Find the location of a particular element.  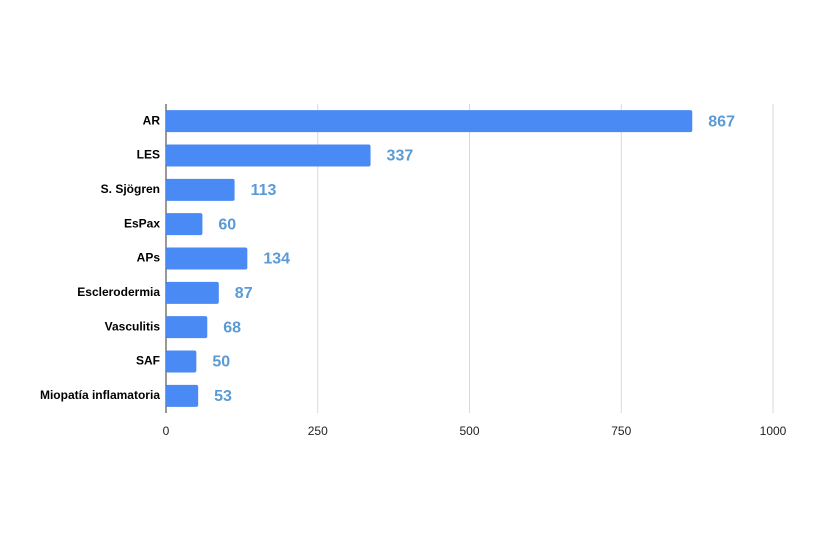

data-label: 50 is located at coordinates (221, 362).